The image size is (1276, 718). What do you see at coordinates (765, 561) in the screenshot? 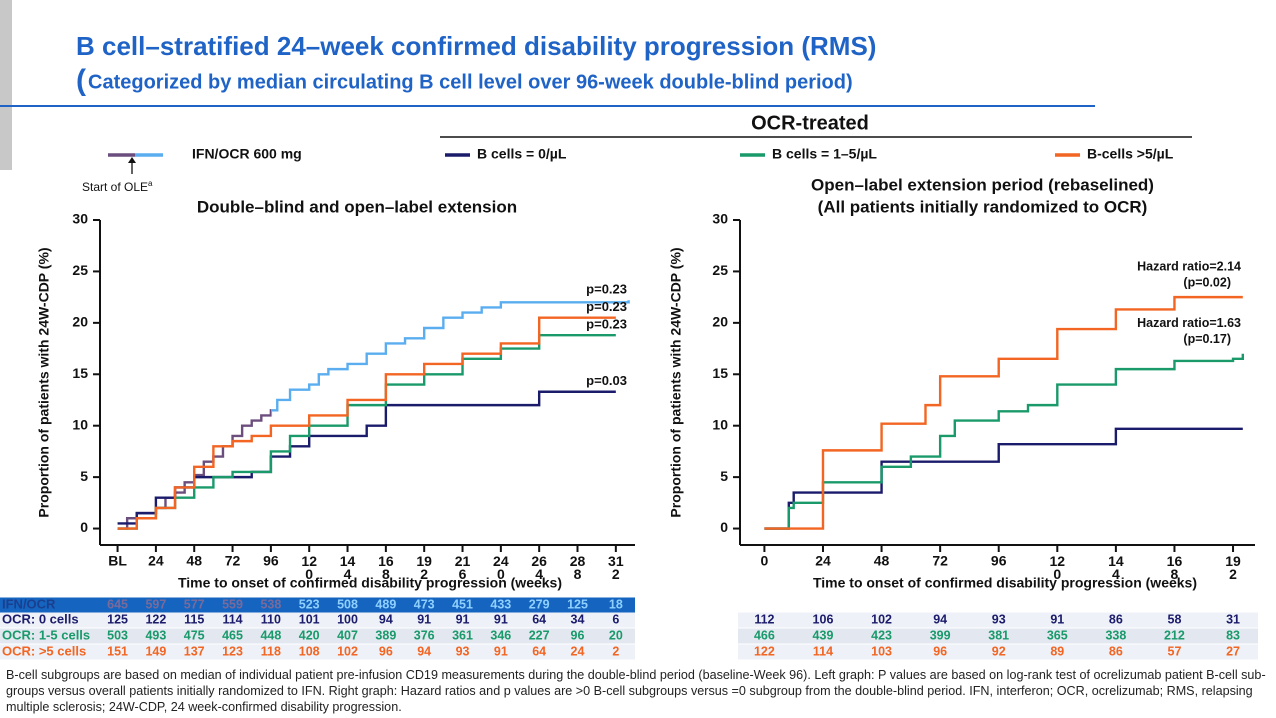
I see `x-tick-label: 0` at bounding box center [765, 561].